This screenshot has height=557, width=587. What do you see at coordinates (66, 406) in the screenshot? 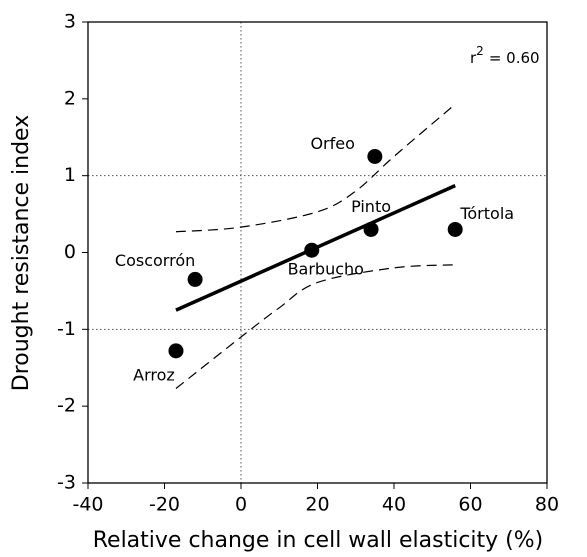
I see `y-tick-label: -2` at bounding box center [66, 406].